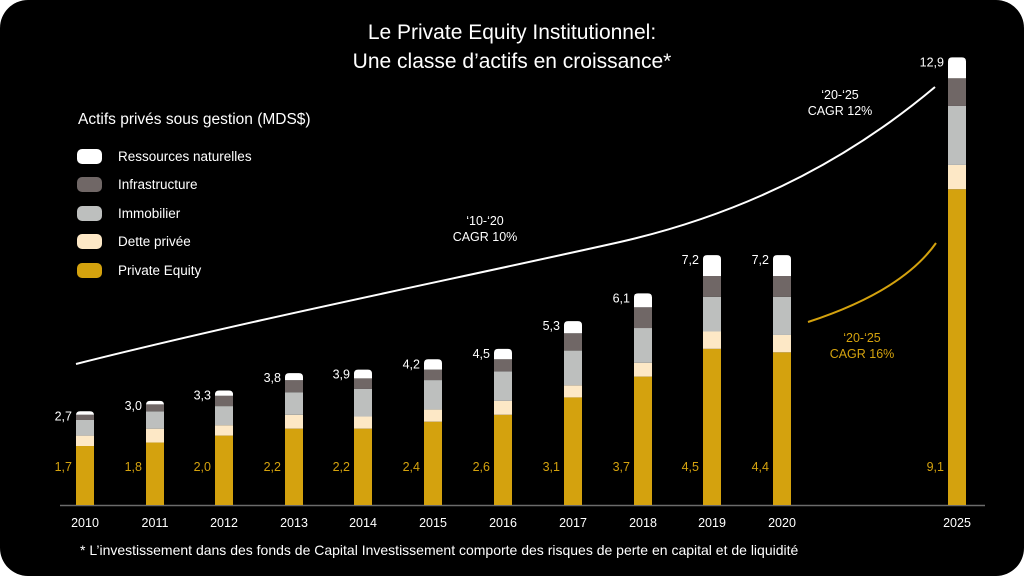 Image resolution: width=1024 pixels, height=576 pixels. Describe the element at coordinates (760, 467) in the screenshot. I see `pe-value-label: 4,4` at that location.